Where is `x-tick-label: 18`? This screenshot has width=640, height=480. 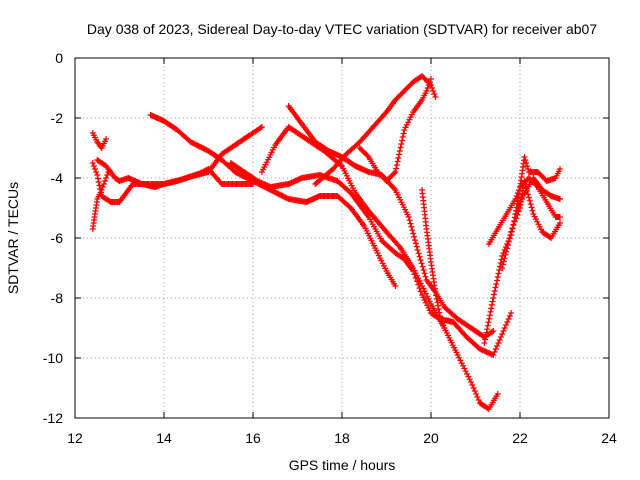 x-tick-label: 18 is located at coordinates (342, 438).